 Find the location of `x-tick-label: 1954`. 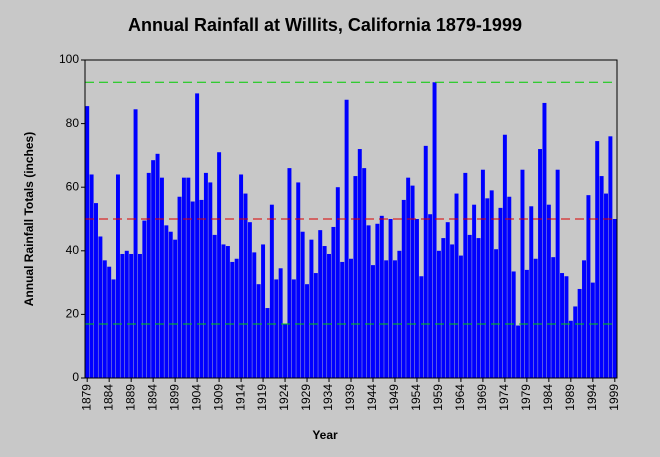

x-tick-label: 1954 is located at coordinates (416, 397).